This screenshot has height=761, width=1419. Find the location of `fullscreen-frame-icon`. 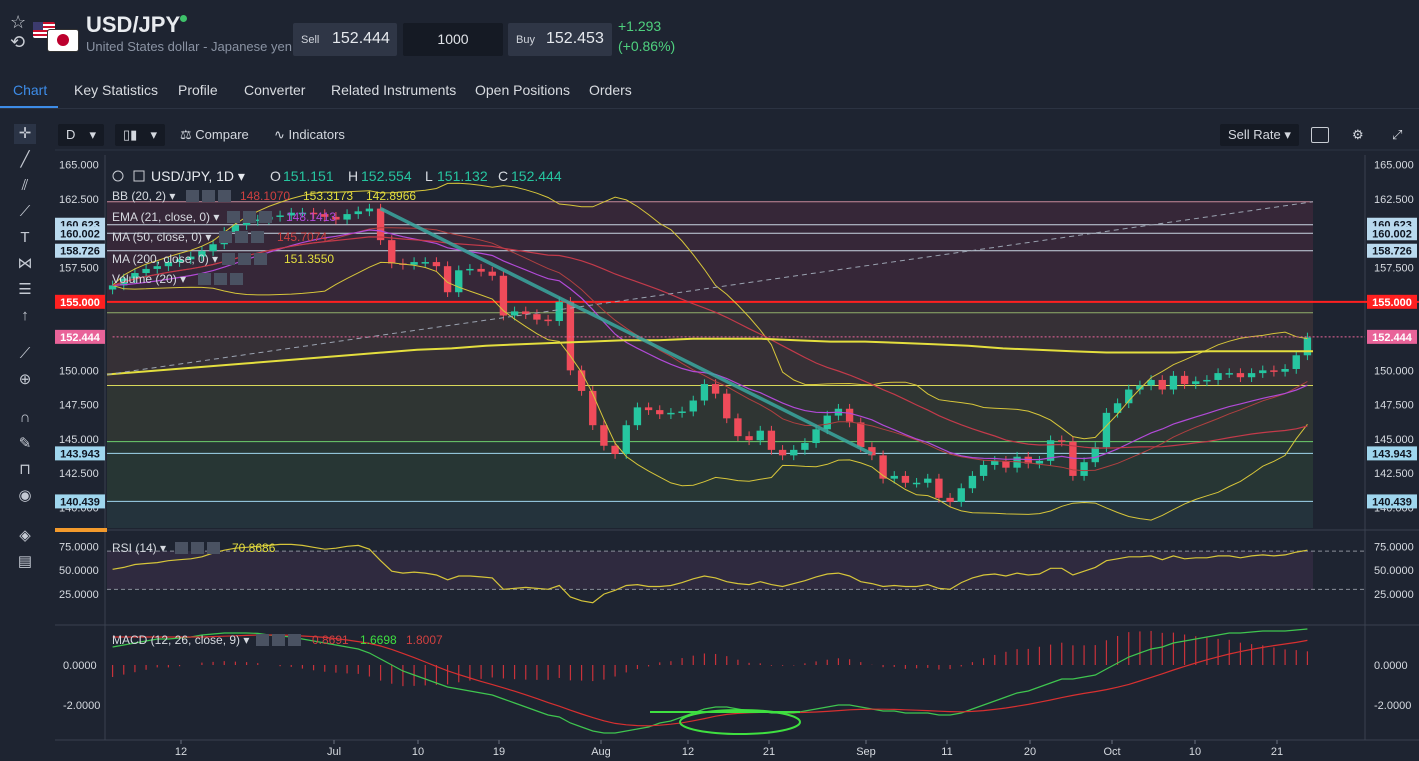

fullscreen-frame-icon is located at coordinates (1320, 135).